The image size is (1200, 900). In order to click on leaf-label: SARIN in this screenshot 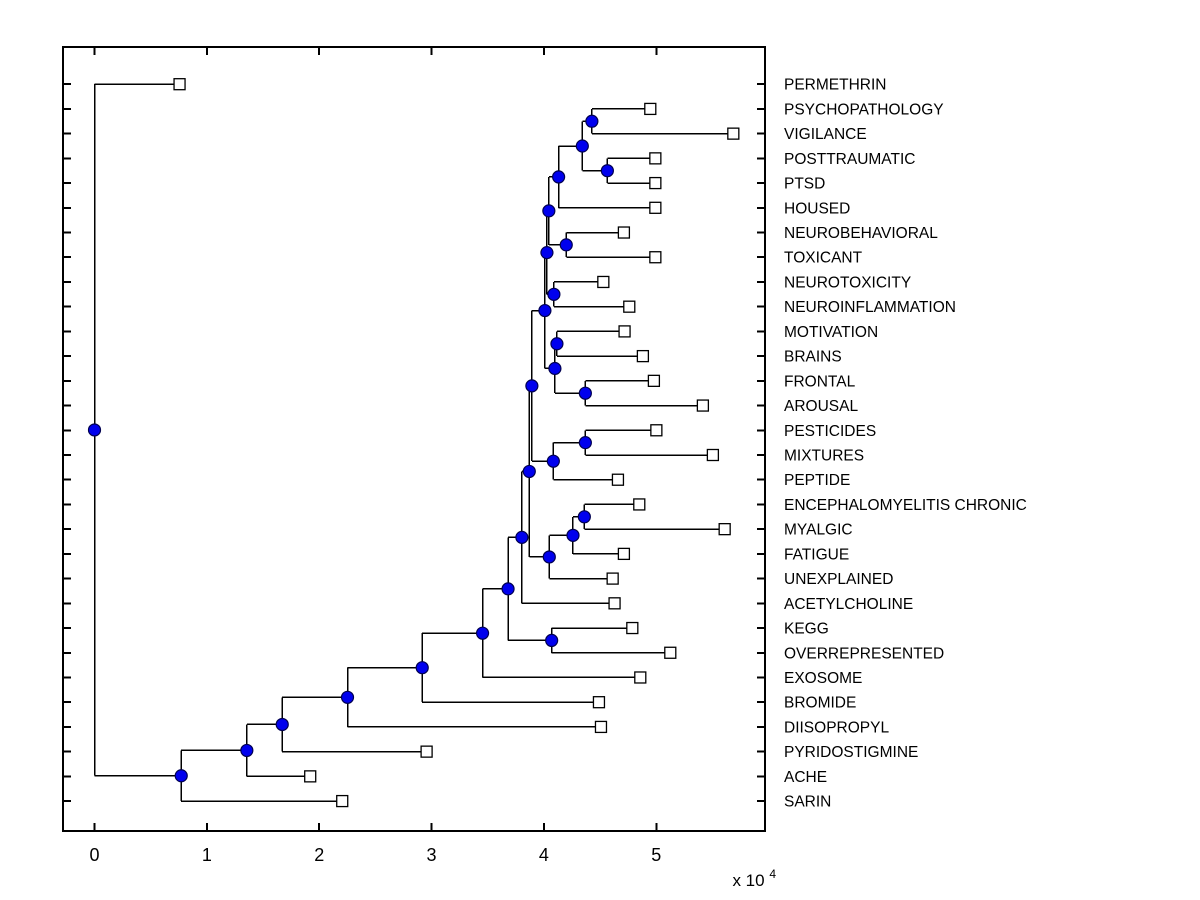, I will do `click(807, 802)`.